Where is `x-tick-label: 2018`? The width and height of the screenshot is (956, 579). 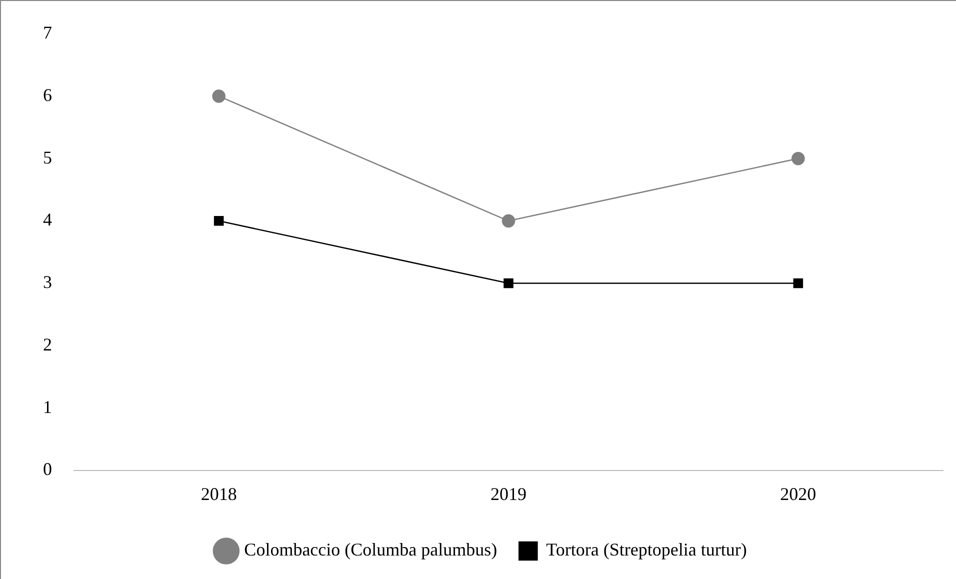
x-tick-label: 2018 is located at coordinates (218, 494).